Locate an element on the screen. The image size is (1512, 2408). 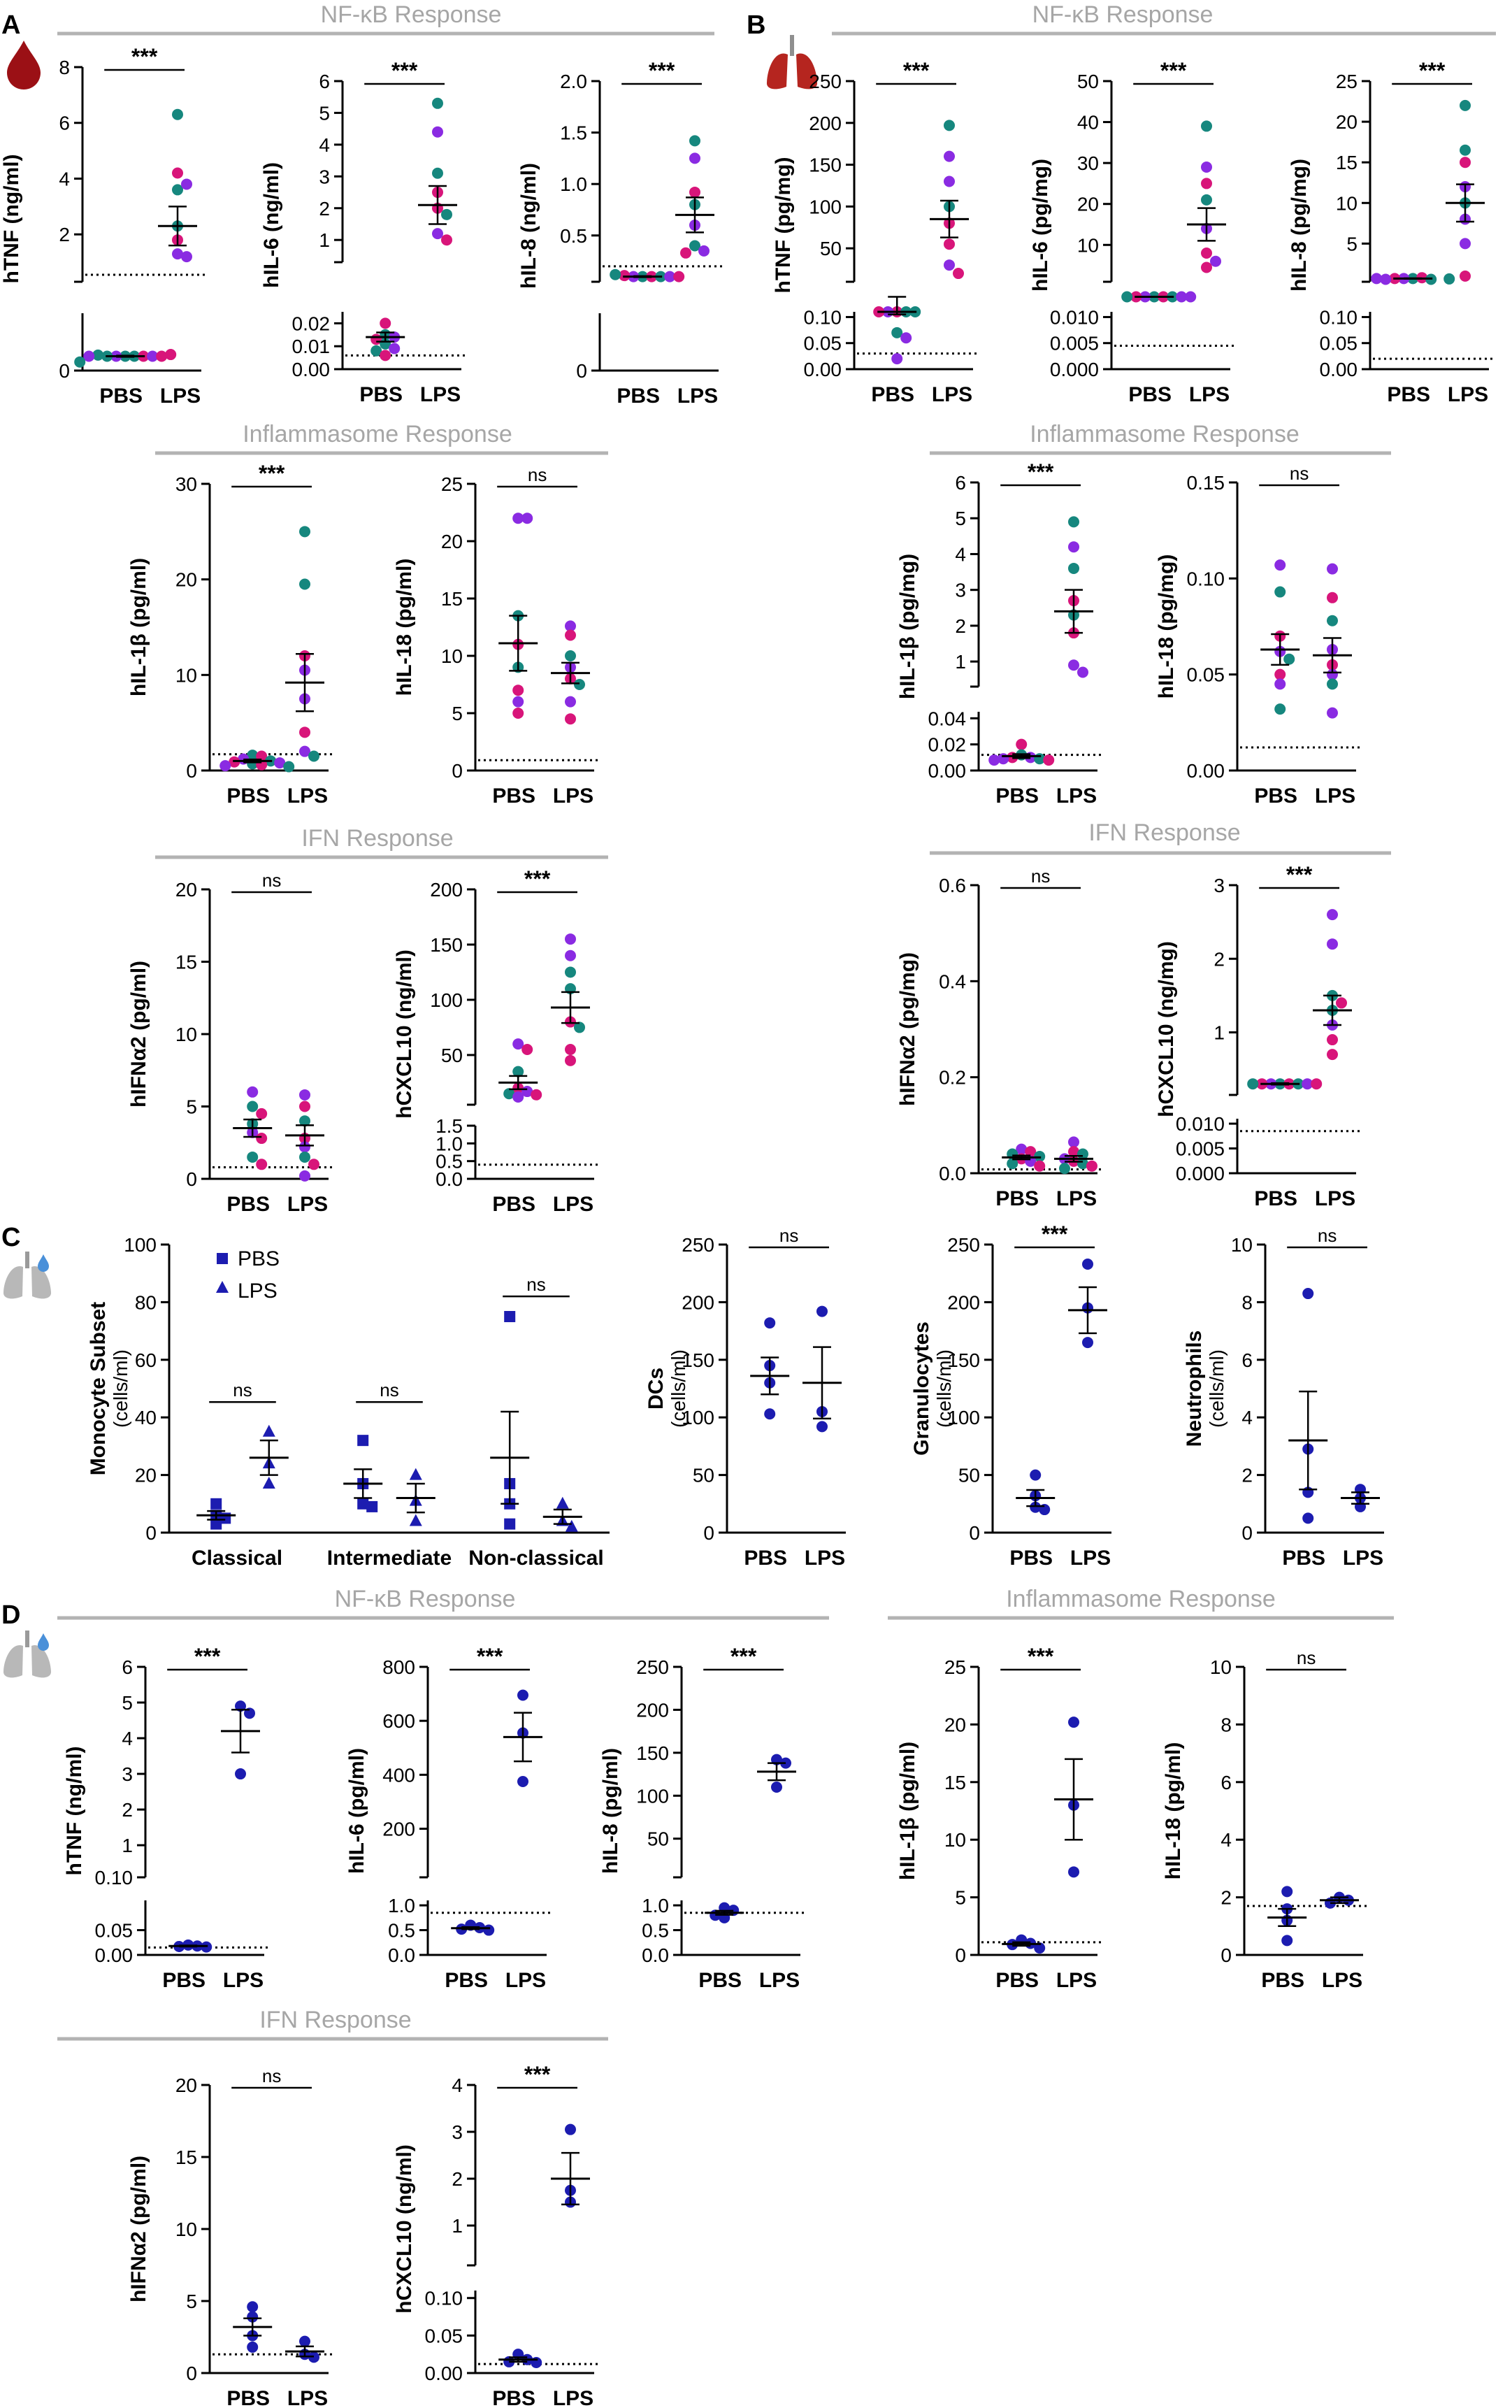
y-tick-label: 20 is located at coordinates (186, 580).